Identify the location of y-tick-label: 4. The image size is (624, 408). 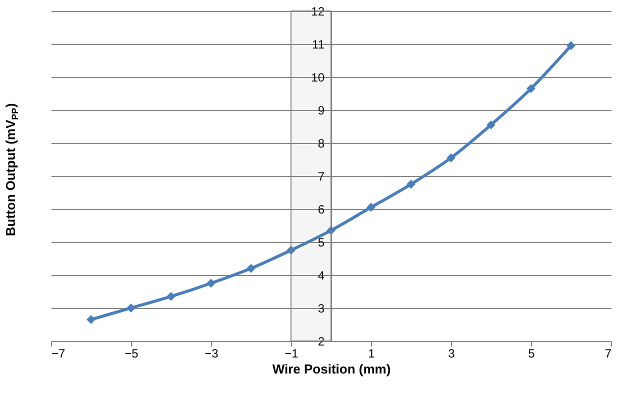
(321, 275).